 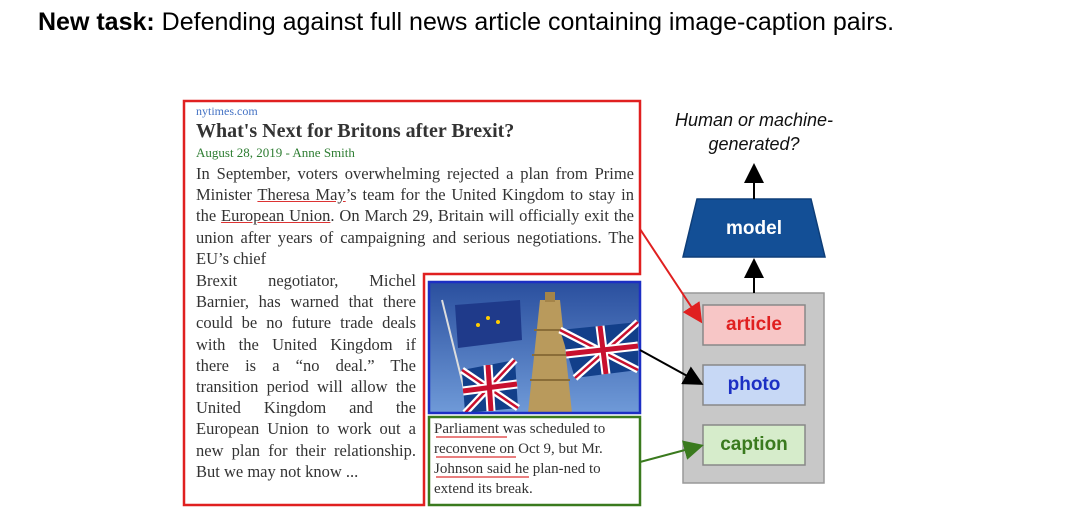 What do you see at coordinates (546, 429) in the screenshot?
I see `caption-text-1: was scheduled` at bounding box center [546, 429].